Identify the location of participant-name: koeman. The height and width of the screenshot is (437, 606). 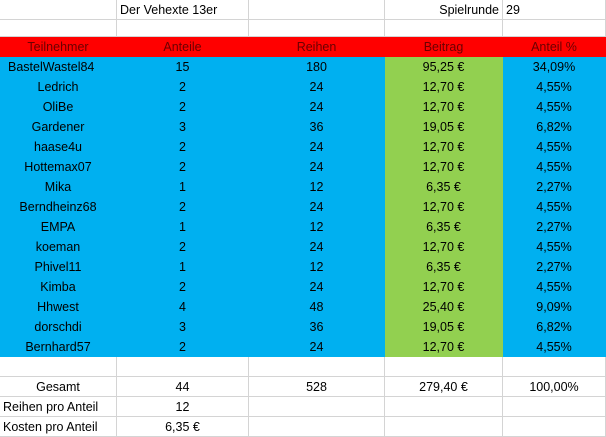
(58, 247).